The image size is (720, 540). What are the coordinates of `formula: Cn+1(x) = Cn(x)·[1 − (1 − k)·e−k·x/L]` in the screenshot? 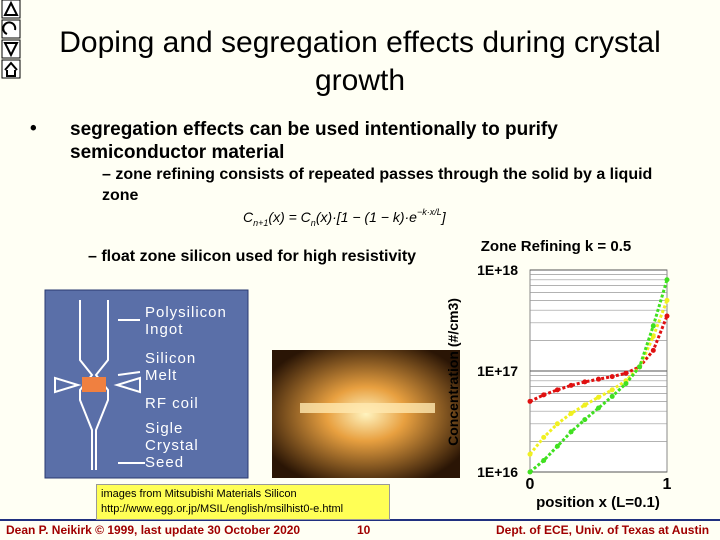 It's located at (345, 217).